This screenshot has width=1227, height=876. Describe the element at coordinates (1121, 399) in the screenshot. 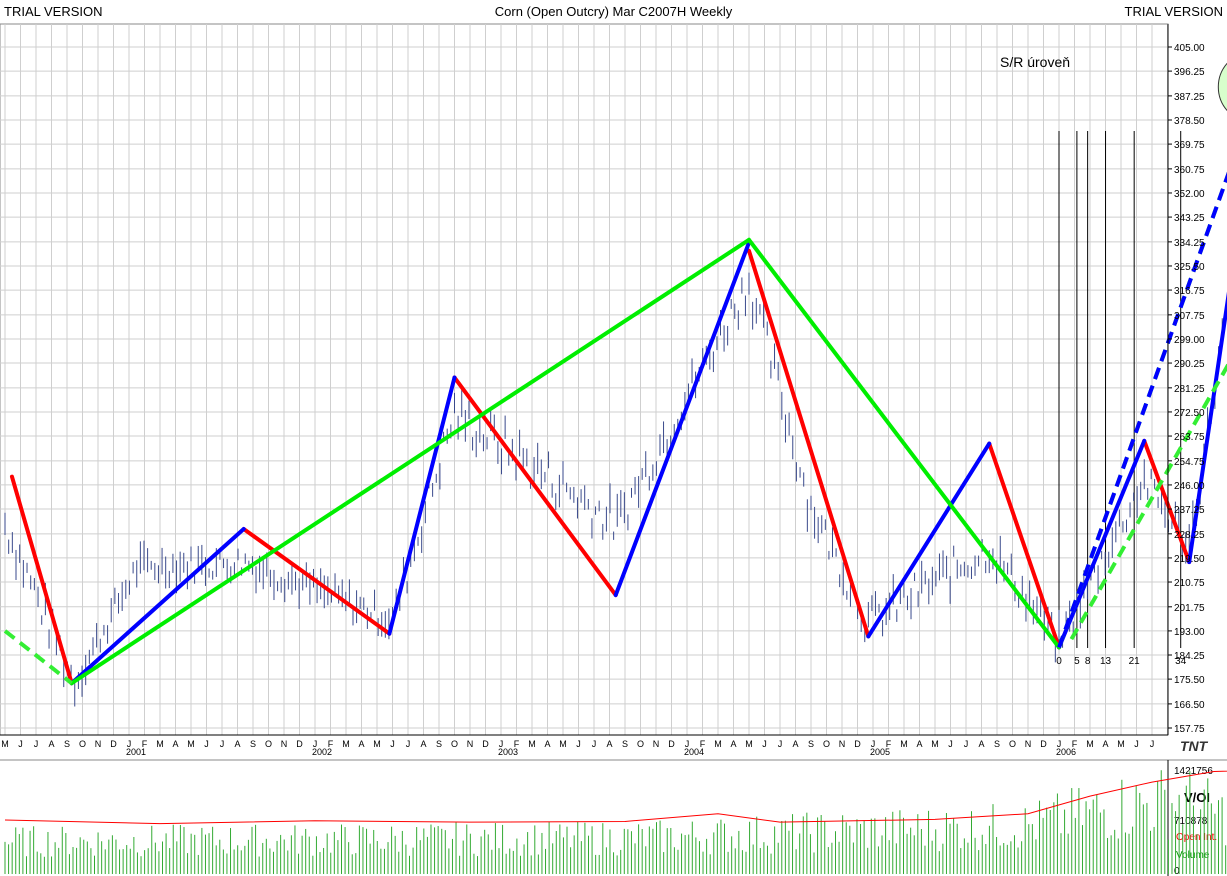

I see `fibonacci-time-lines: 0581321345589` at that location.